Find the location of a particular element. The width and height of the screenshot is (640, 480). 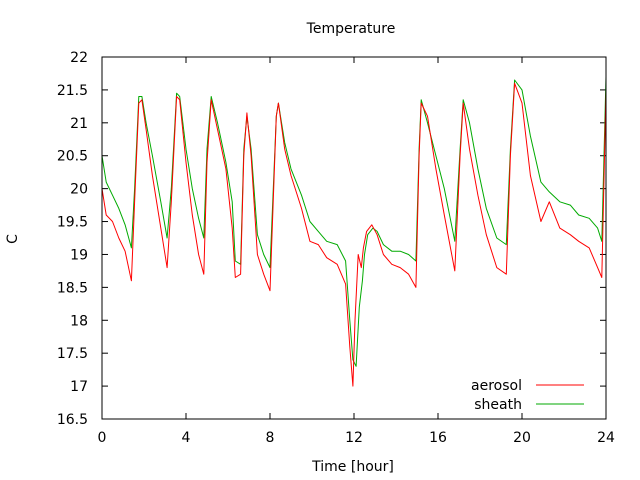

y-tick-label: 22 is located at coordinates (79, 58).